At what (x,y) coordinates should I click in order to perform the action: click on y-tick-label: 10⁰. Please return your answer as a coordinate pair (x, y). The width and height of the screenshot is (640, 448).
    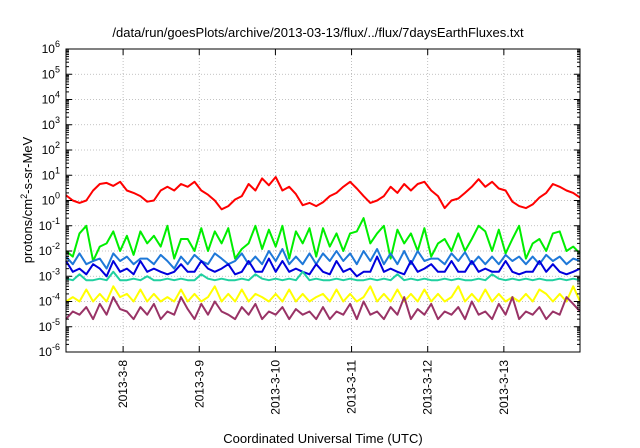
    Looking at the image, I should click on (51, 199).